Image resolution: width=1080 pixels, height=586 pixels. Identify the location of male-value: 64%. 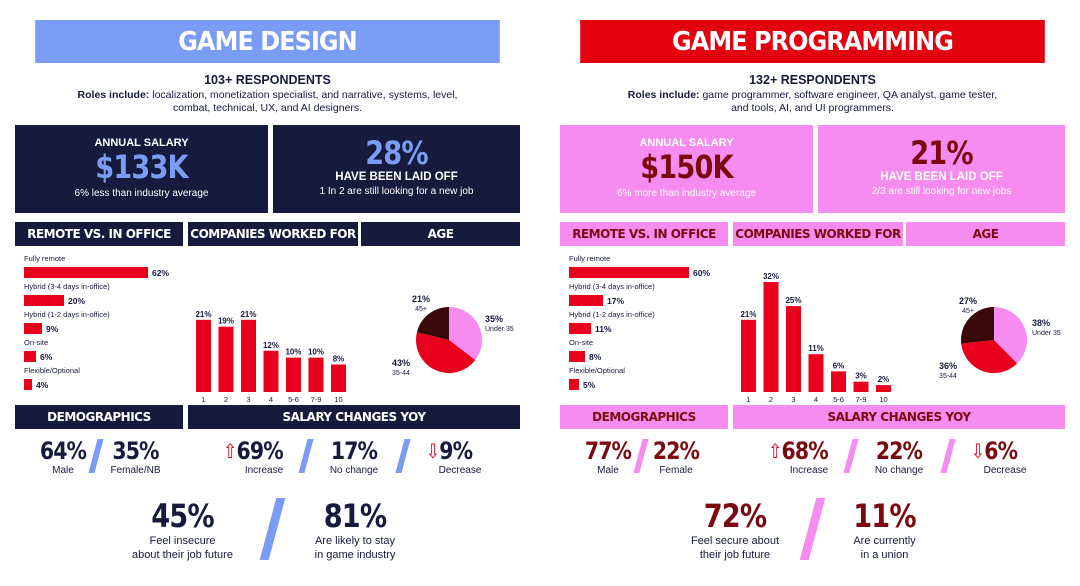
(63, 451).